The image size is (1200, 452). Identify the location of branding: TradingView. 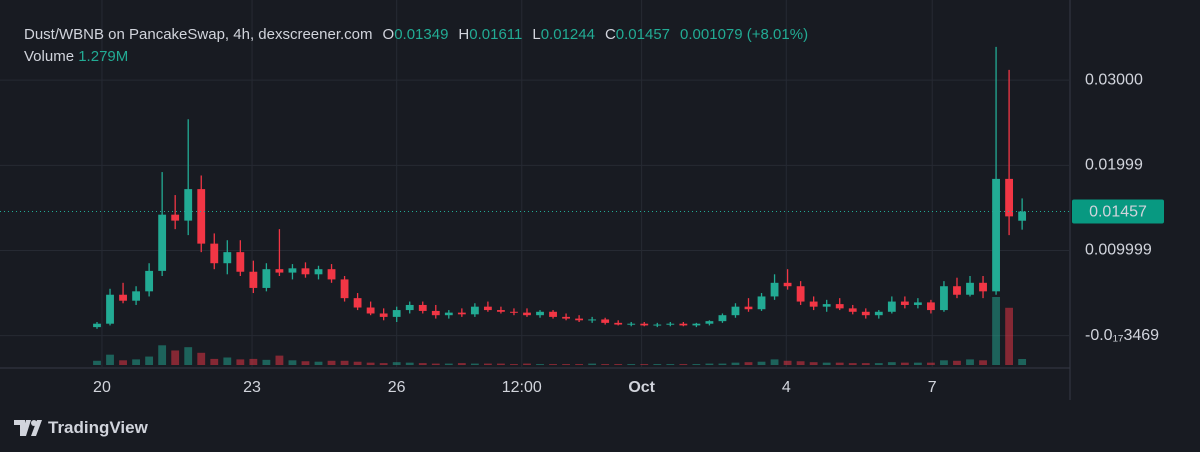
(81, 428).